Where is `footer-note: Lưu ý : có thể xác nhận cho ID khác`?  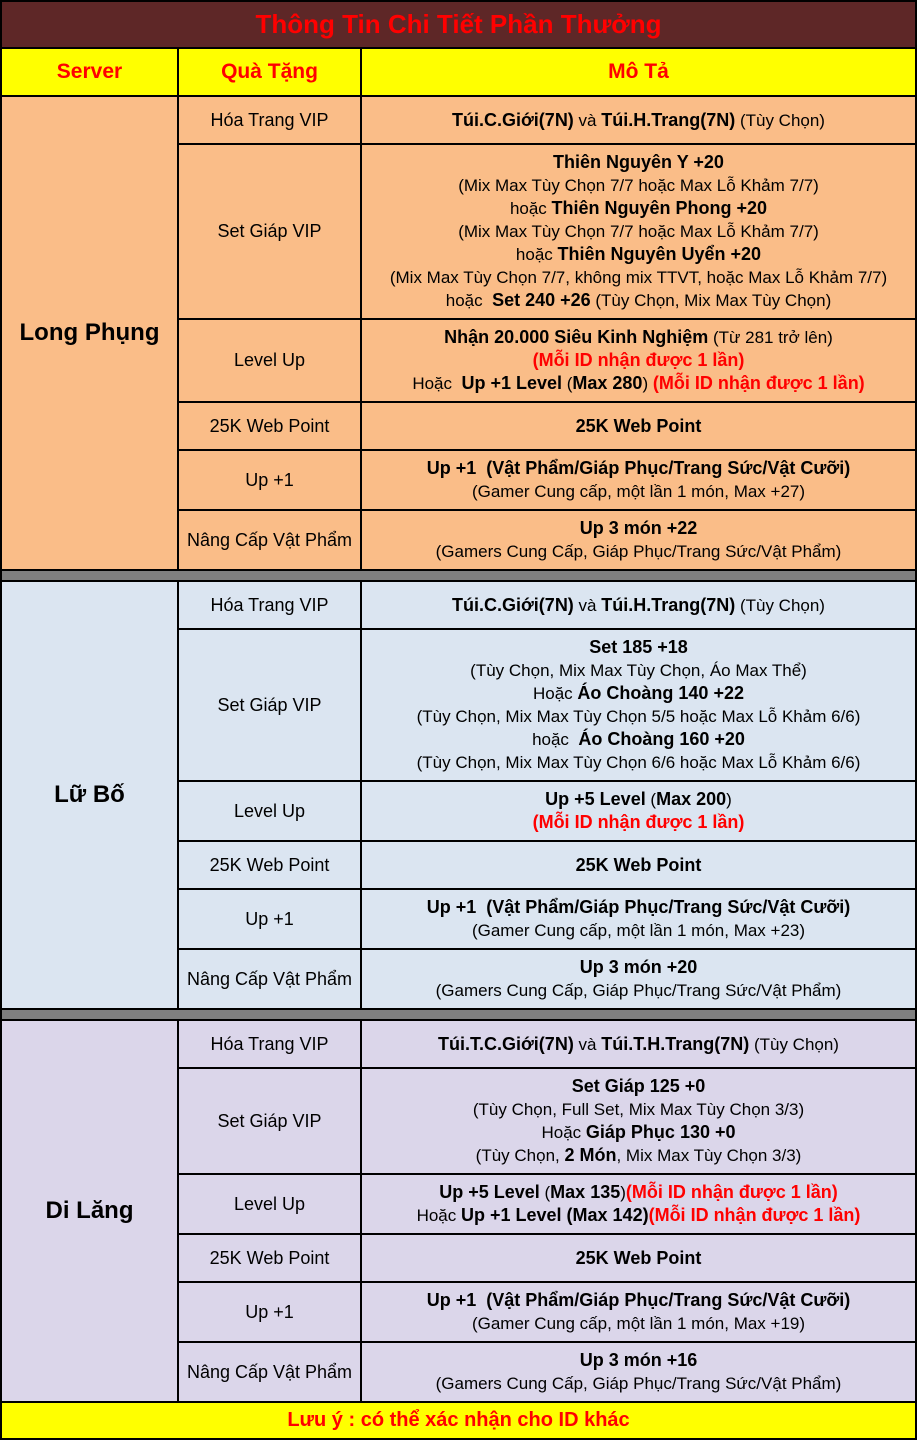
footer-note: Lưu ý : có thể xác nhận cho ID khác is located at coordinates (458, 1419).